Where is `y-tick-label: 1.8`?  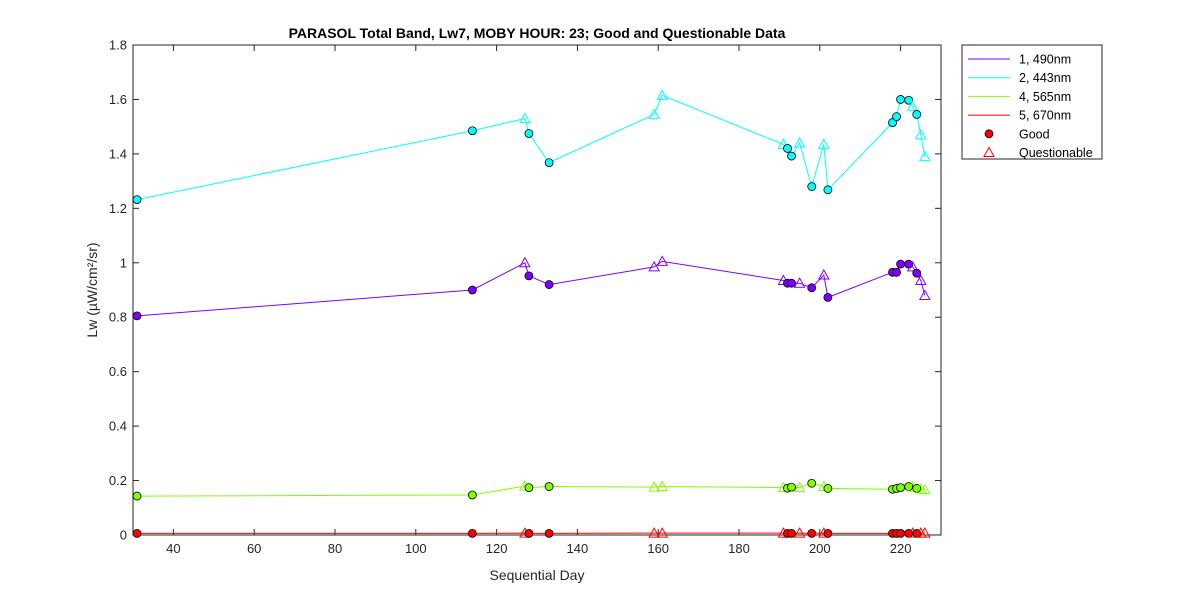 y-tick-label: 1.8 is located at coordinates (118, 45).